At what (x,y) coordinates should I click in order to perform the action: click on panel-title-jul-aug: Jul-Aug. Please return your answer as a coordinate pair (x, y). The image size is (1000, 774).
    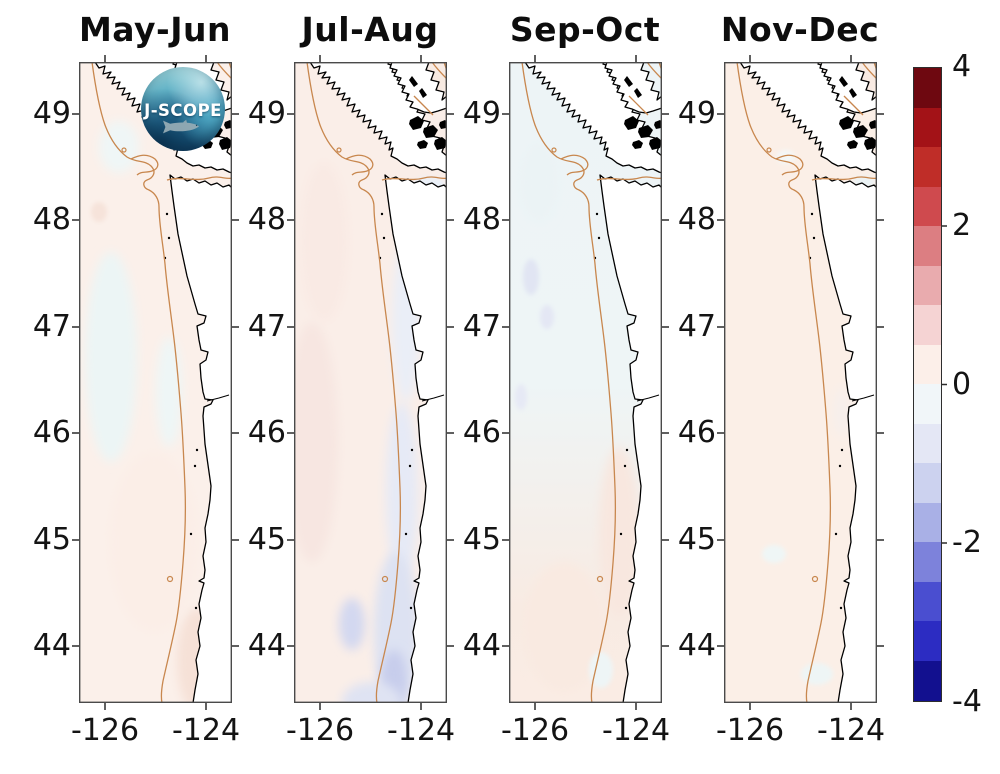
    Looking at the image, I should click on (370, 29).